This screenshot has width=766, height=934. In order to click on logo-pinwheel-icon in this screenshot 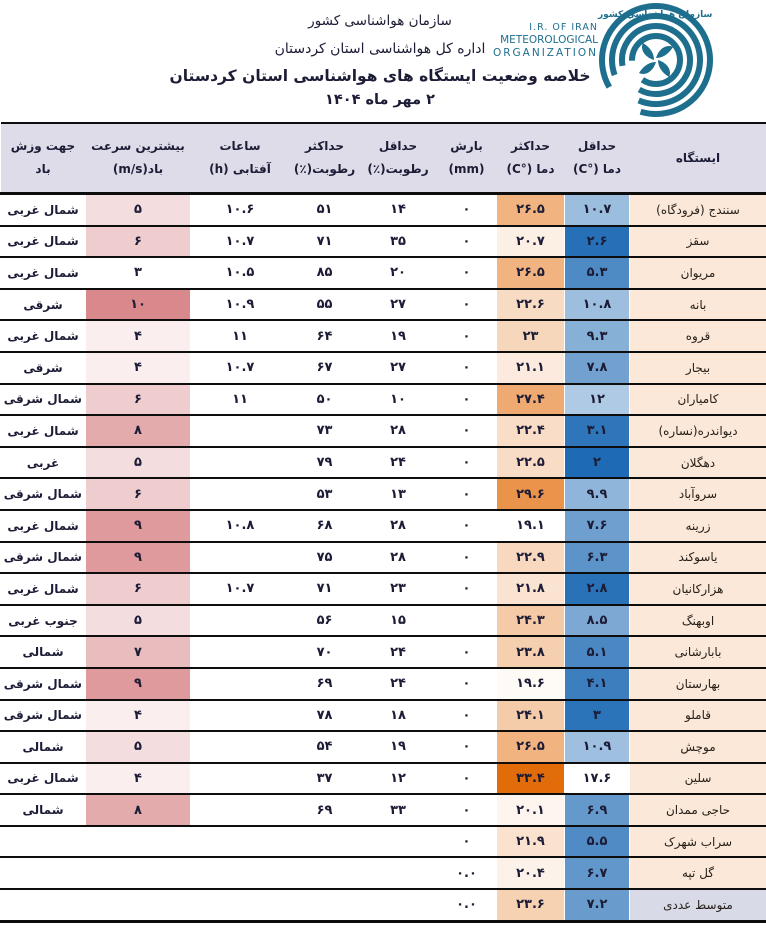, I will do `click(656, 60)`.